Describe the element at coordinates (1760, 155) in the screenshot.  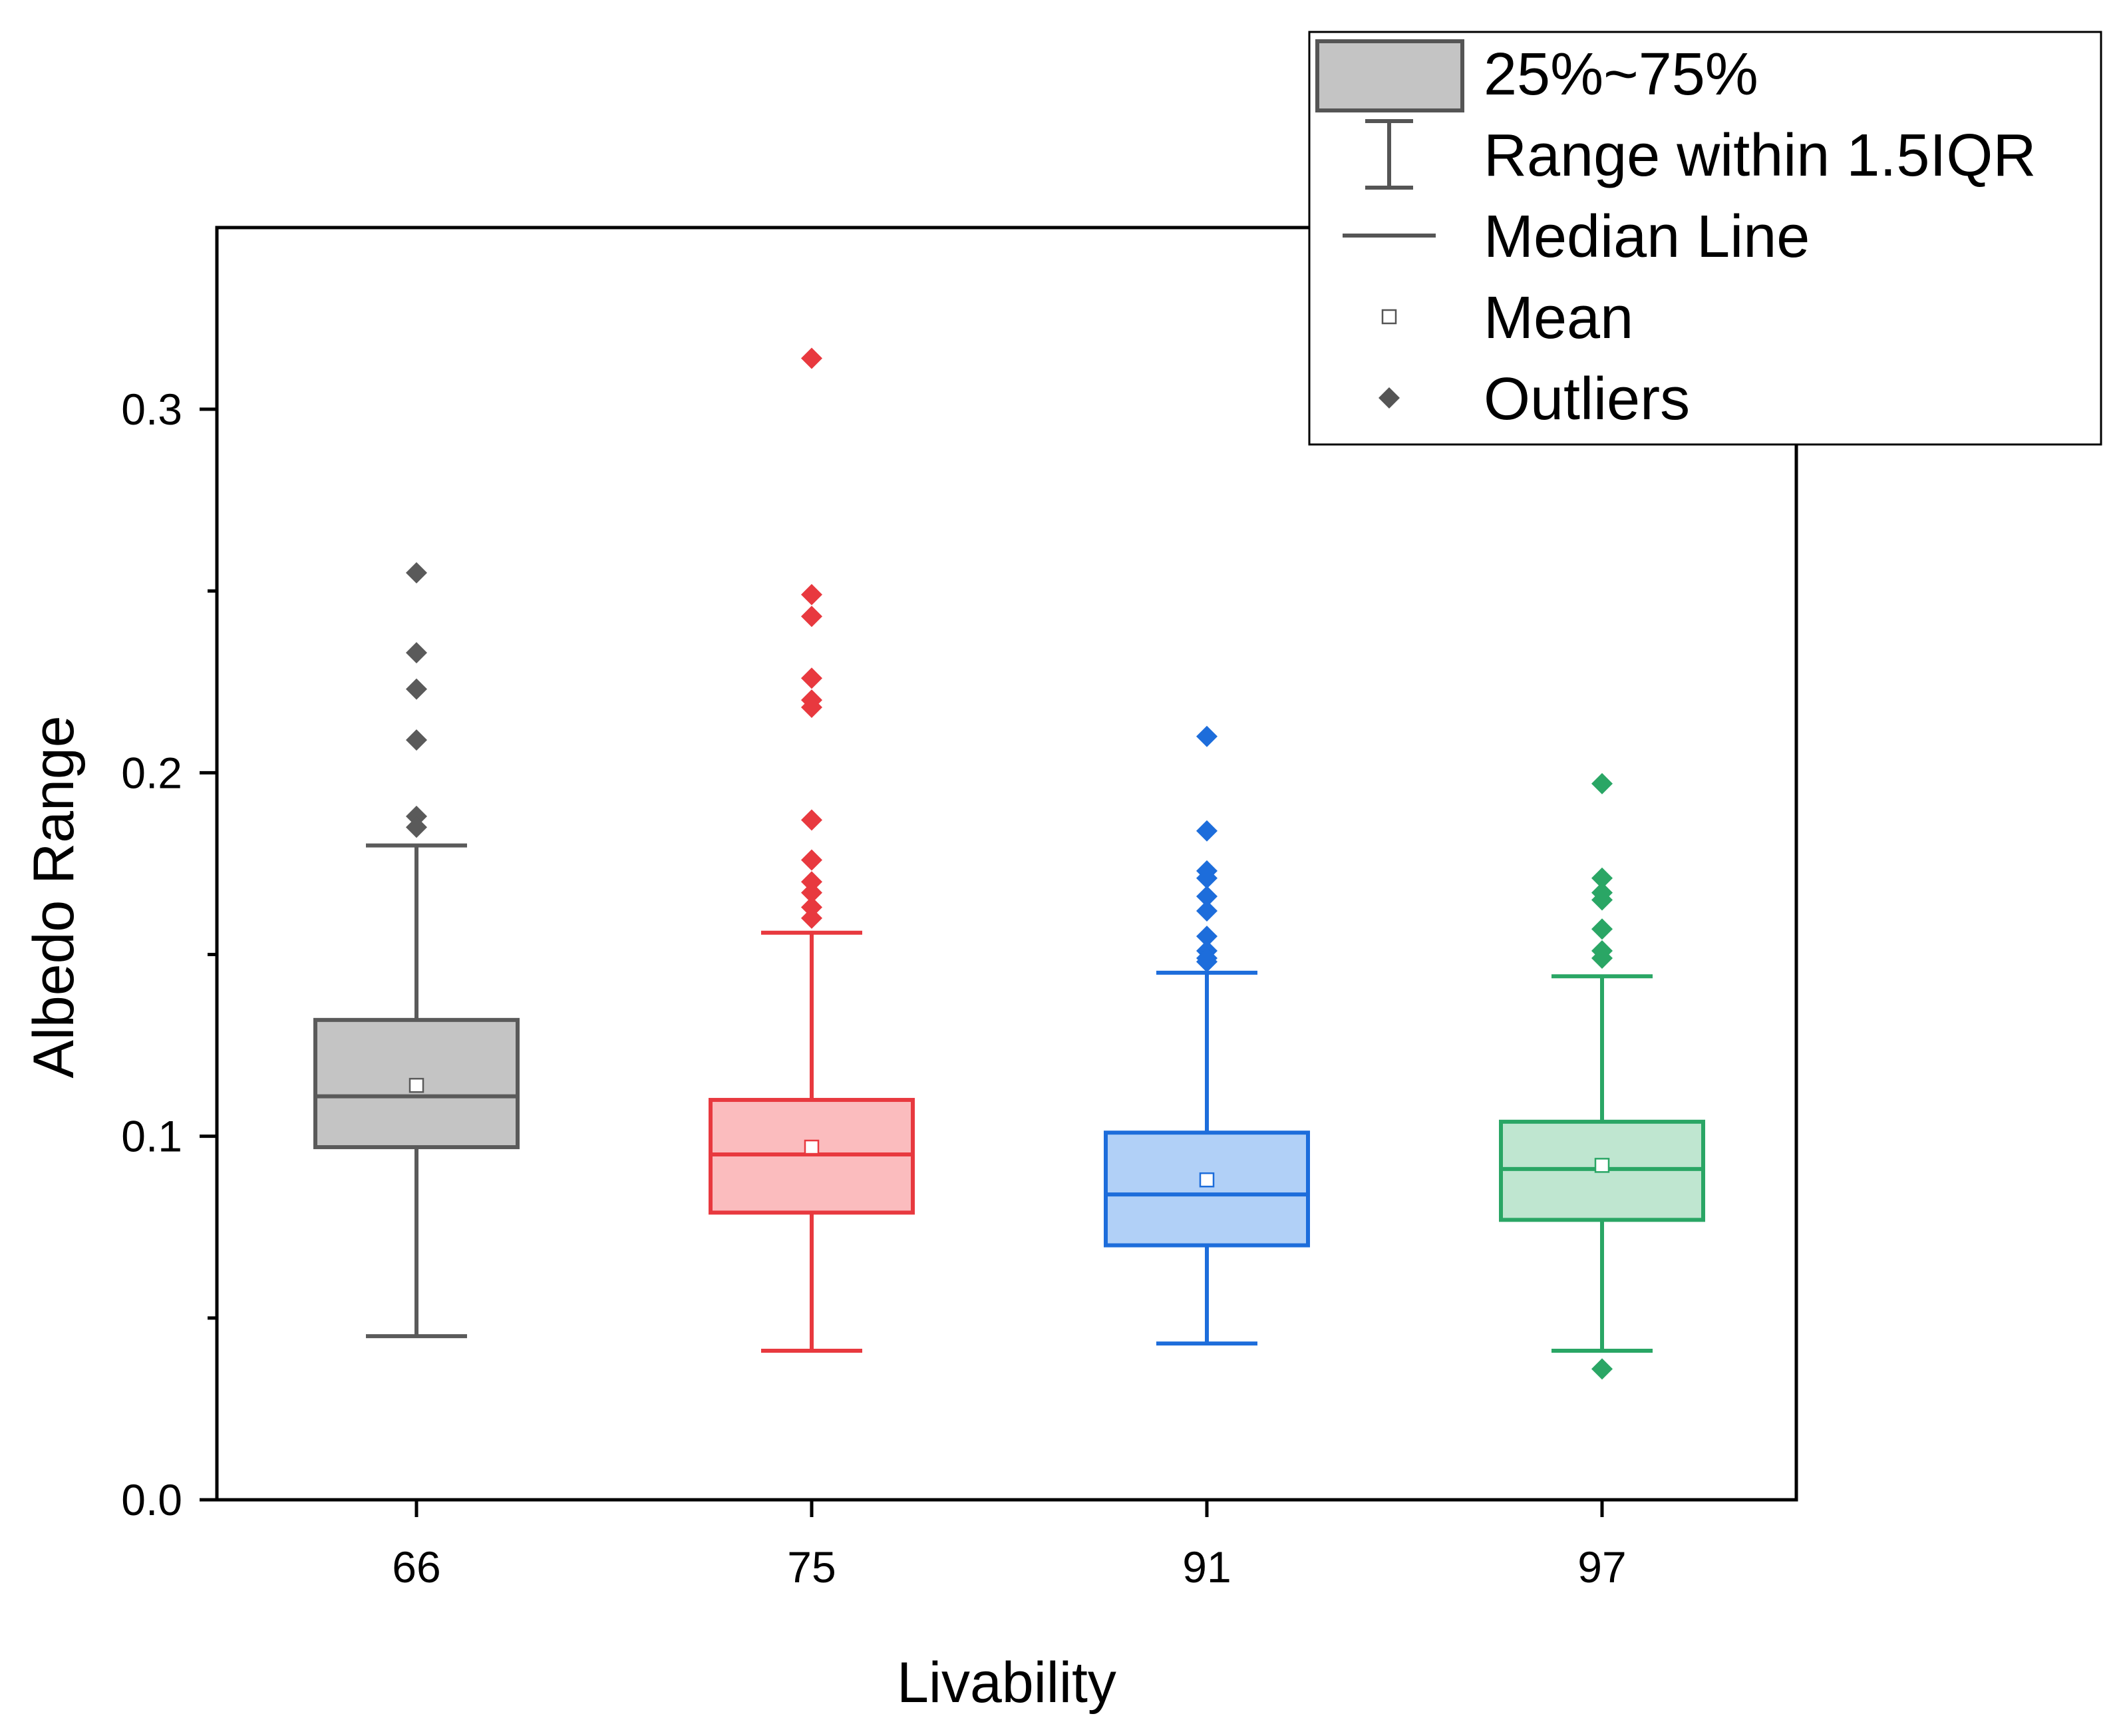
I see `legend-label: Range within 1.5IQR` at that location.